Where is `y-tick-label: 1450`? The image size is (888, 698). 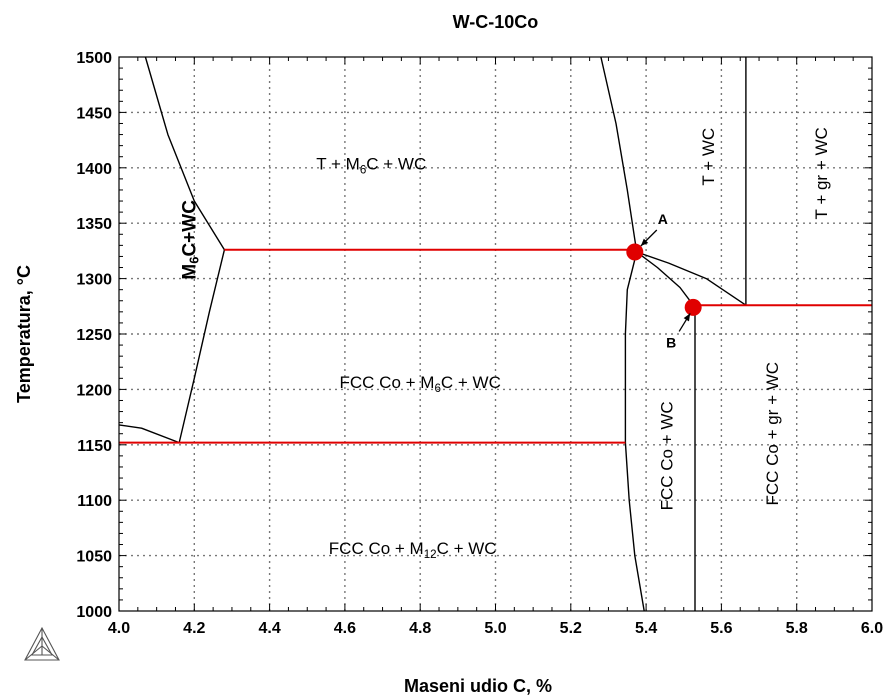
y-tick-label: 1450 is located at coordinates (94, 113).